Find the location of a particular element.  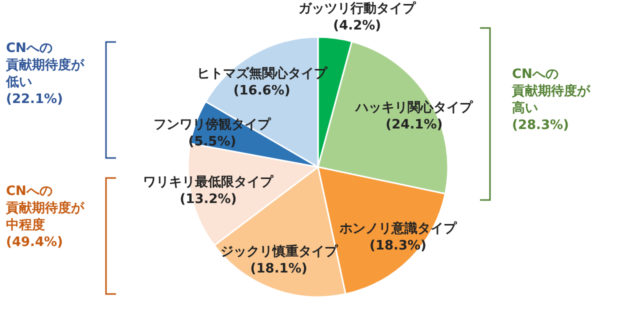

slice-label: ハッキリ関心タイプ is located at coordinates (414, 107).